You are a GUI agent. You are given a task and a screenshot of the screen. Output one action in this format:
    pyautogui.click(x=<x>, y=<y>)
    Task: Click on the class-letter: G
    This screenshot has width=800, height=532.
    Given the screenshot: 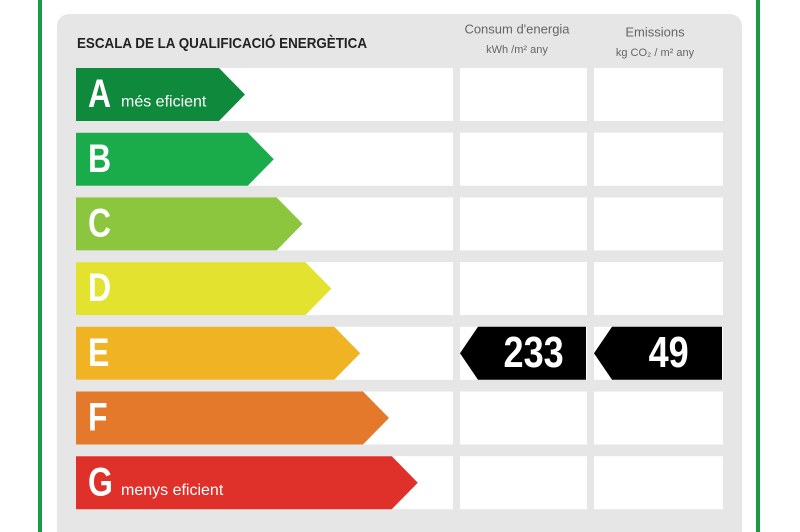 What is the action you would take?
    pyautogui.click(x=100, y=481)
    